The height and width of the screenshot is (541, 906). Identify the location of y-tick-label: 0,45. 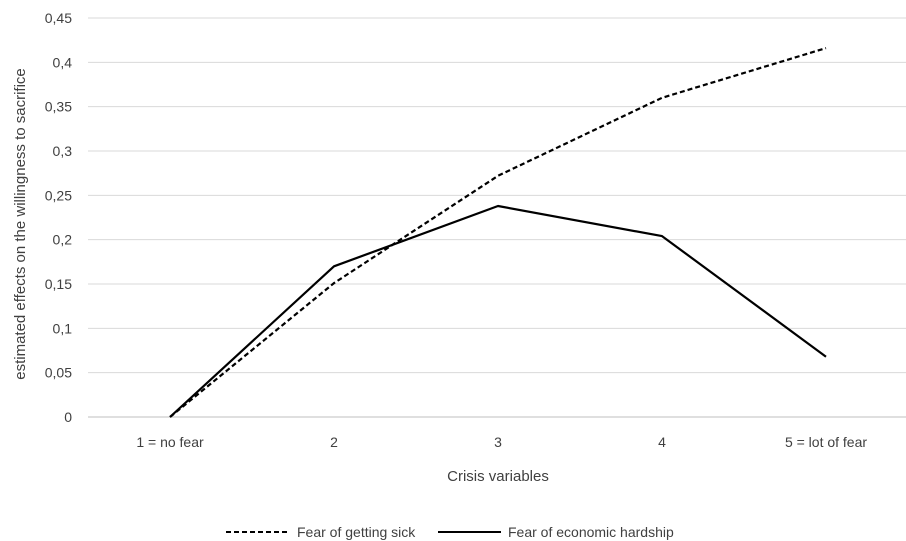
(58, 18).